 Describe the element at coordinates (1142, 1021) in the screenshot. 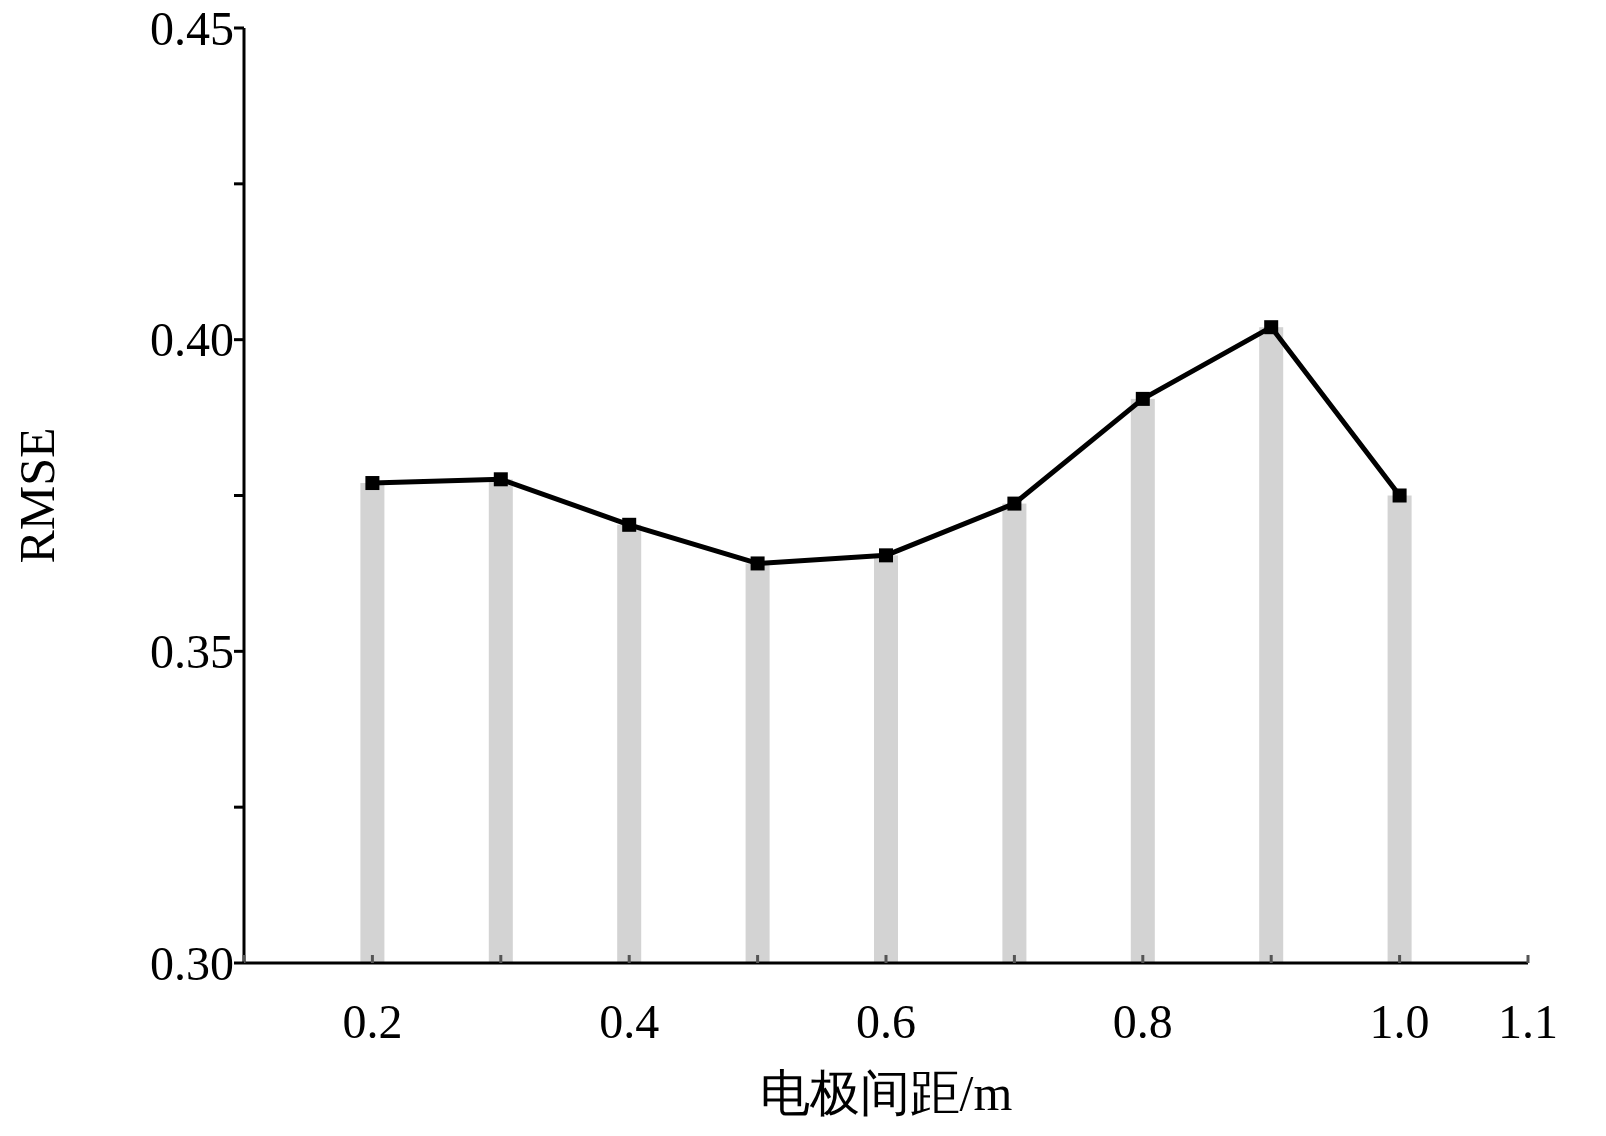

I see `x-tick-label: 0.8` at that location.